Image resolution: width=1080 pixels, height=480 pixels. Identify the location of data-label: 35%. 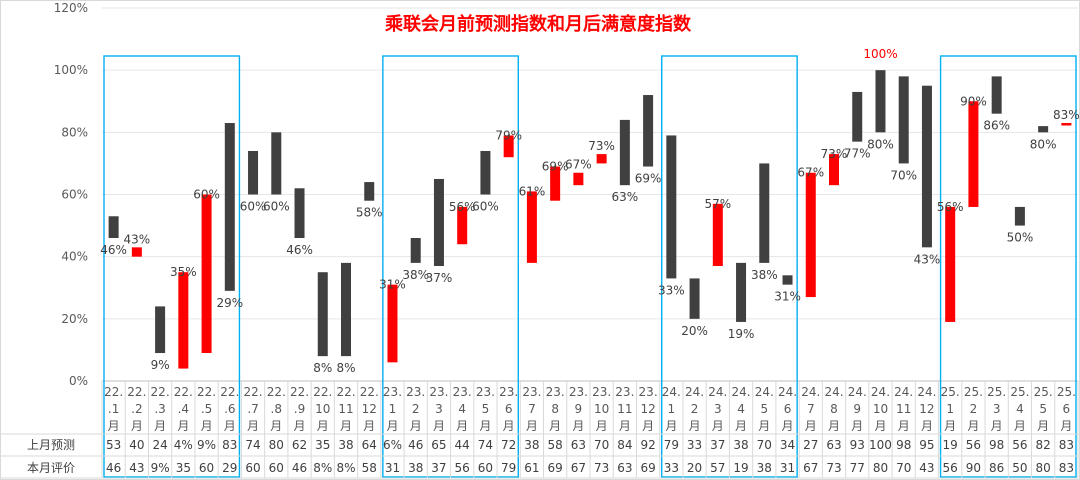
(183, 272).